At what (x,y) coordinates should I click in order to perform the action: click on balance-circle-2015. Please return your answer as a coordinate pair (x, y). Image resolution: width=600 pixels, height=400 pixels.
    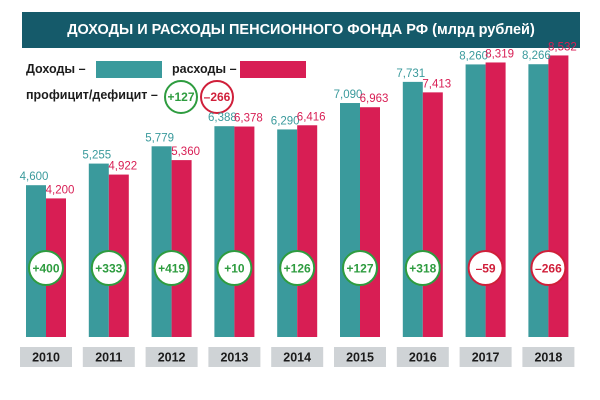
    Looking at the image, I should click on (360, 268).